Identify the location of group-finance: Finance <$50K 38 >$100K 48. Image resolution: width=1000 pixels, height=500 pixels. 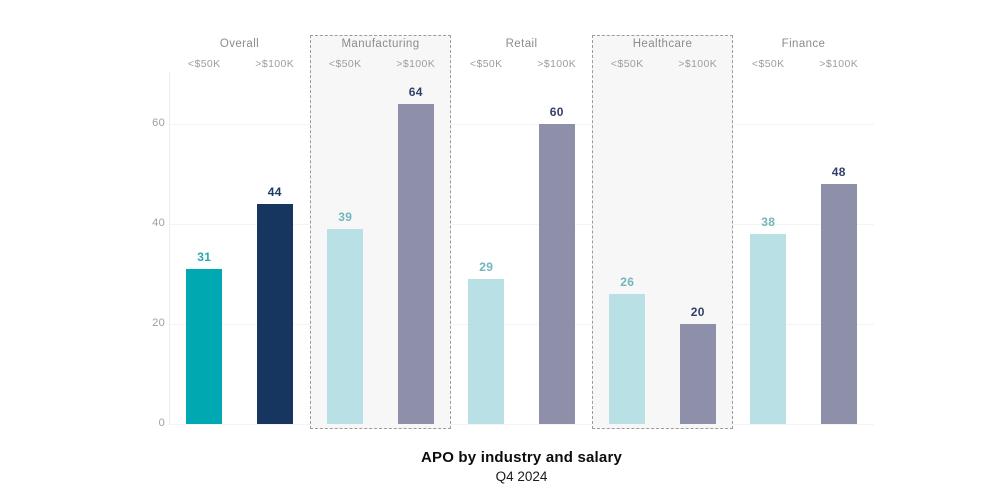
(803, 250).